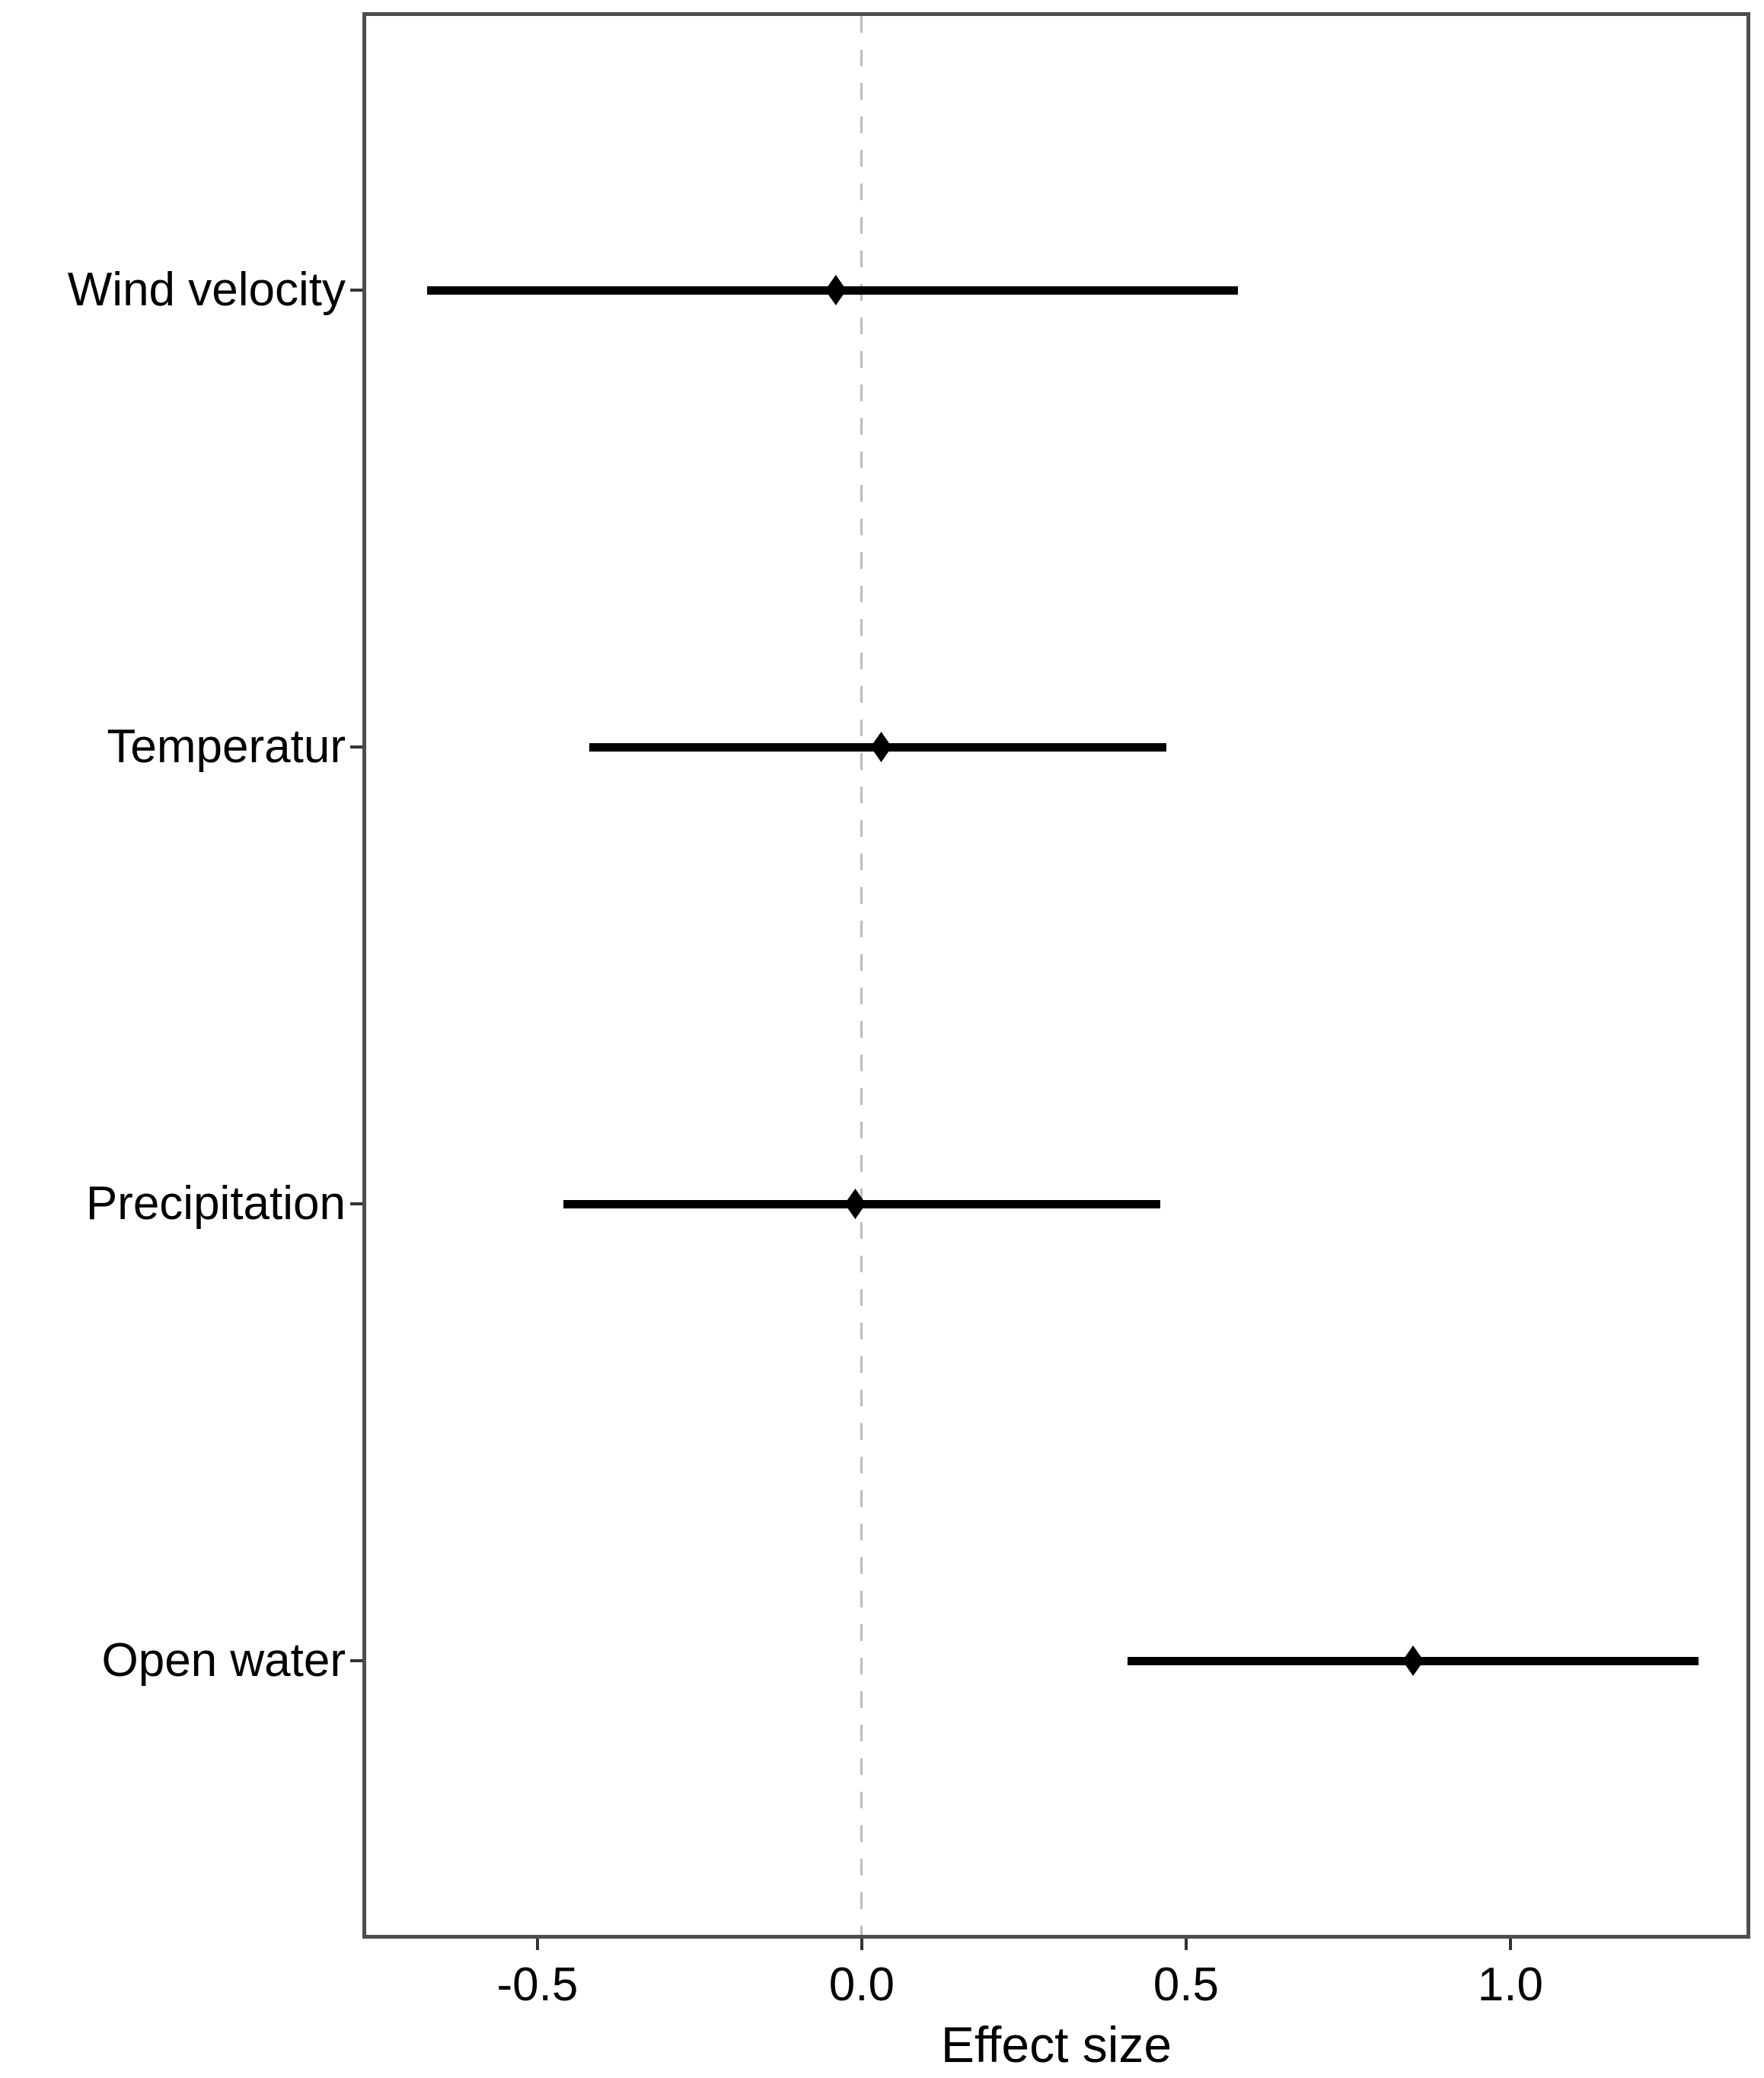 The height and width of the screenshot is (2078, 1764). I want to click on zero-reference-line, so click(861, 975).